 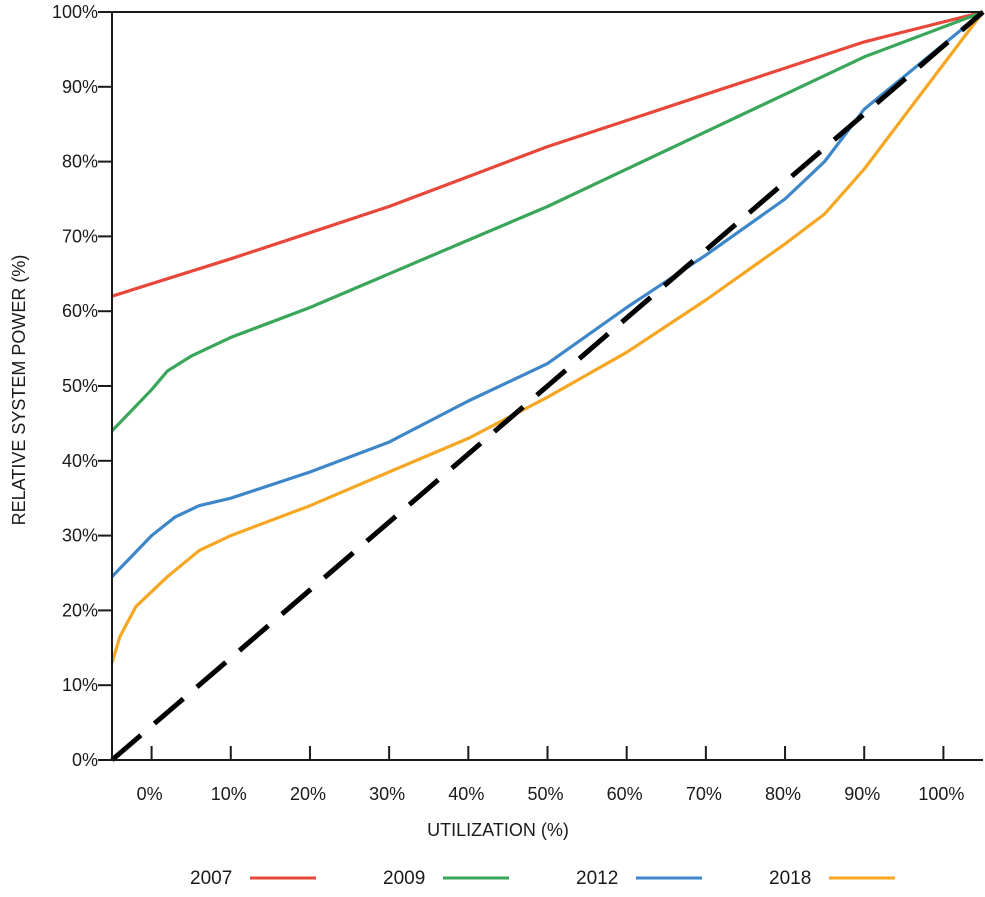 What do you see at coordinates (625, 794) in the screenshot?
I see `x-tick-label: 60%` at bounding box center [625, 794].